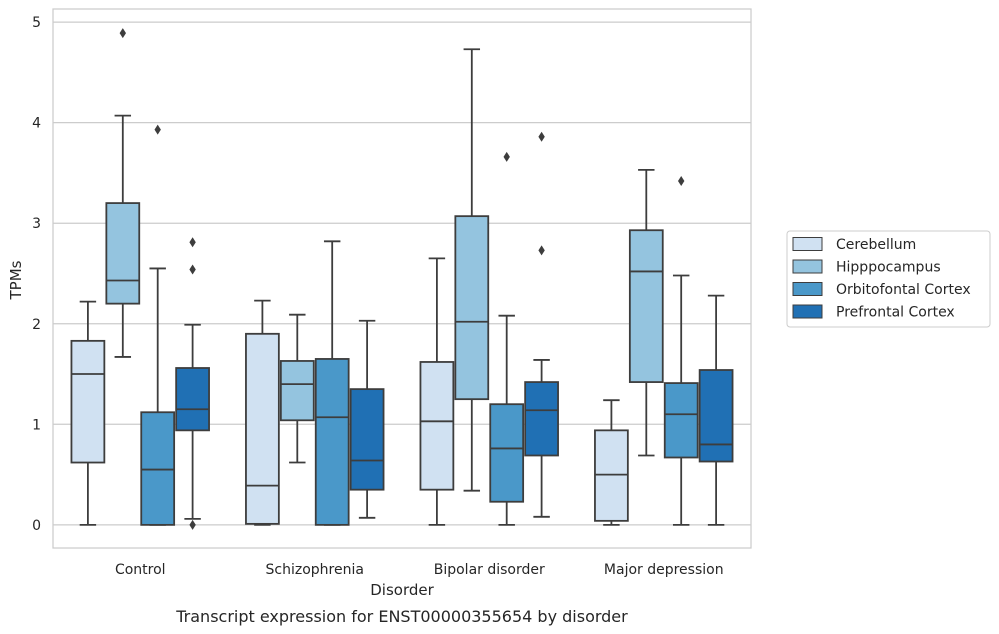 This screenshot has width=999, height=634. I want to click on x-tick-label: Major depression, so click(664, 570).